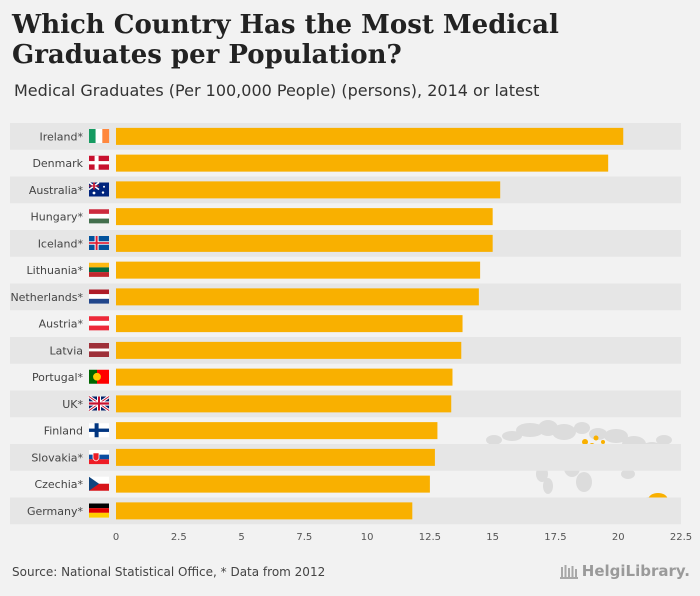  What do you see at coordinates (304, 537) in the screenshot?
I see `x-tick-label: 7.5` at bounding box center [304, 537].